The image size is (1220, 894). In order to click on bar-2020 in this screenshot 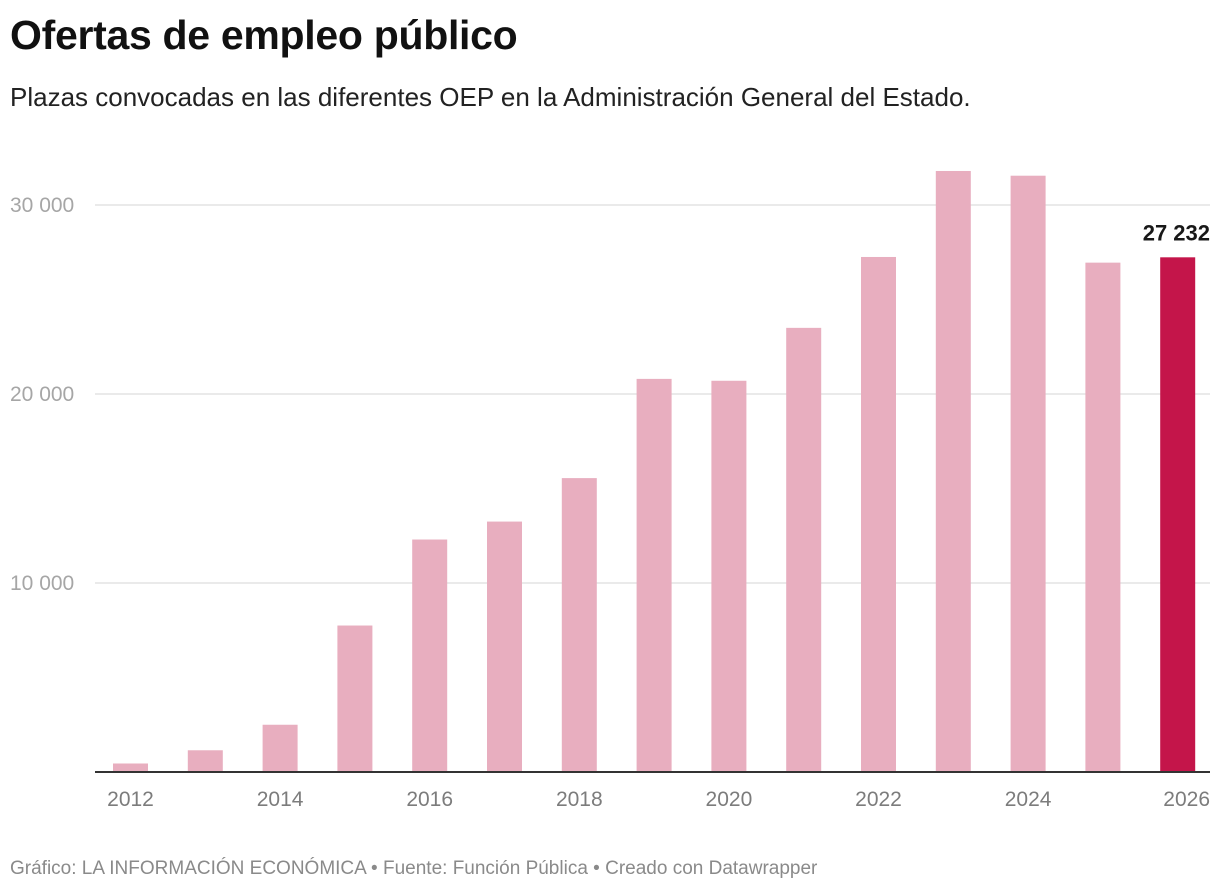, I will do `click(729, 576)`.